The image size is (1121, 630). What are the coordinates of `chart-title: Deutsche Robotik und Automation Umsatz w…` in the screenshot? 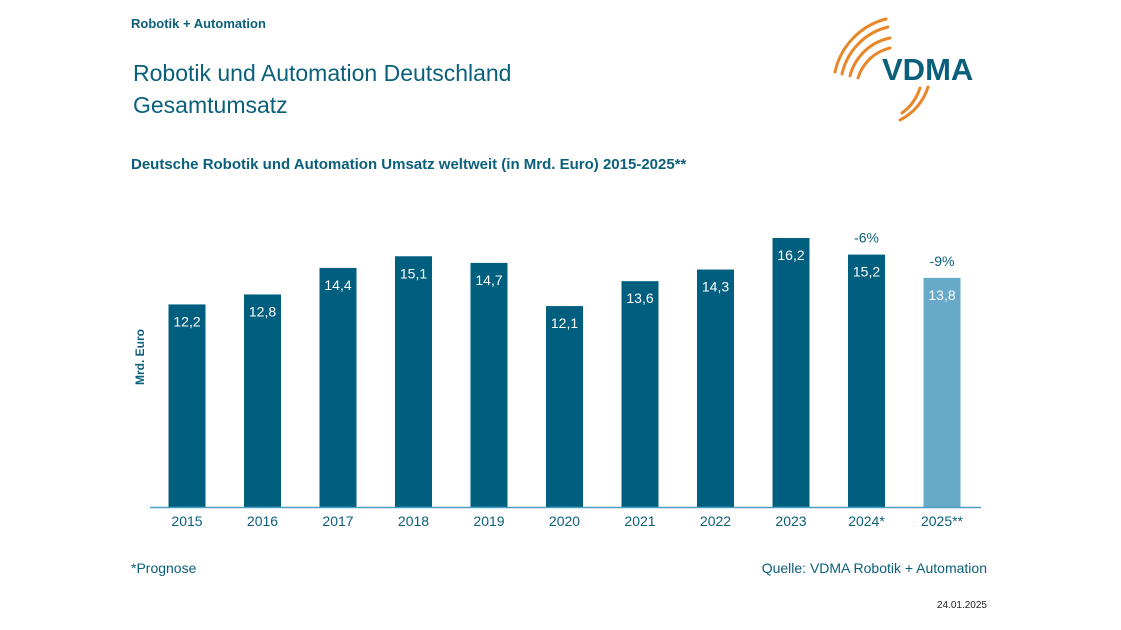 It's located at (409, 164).